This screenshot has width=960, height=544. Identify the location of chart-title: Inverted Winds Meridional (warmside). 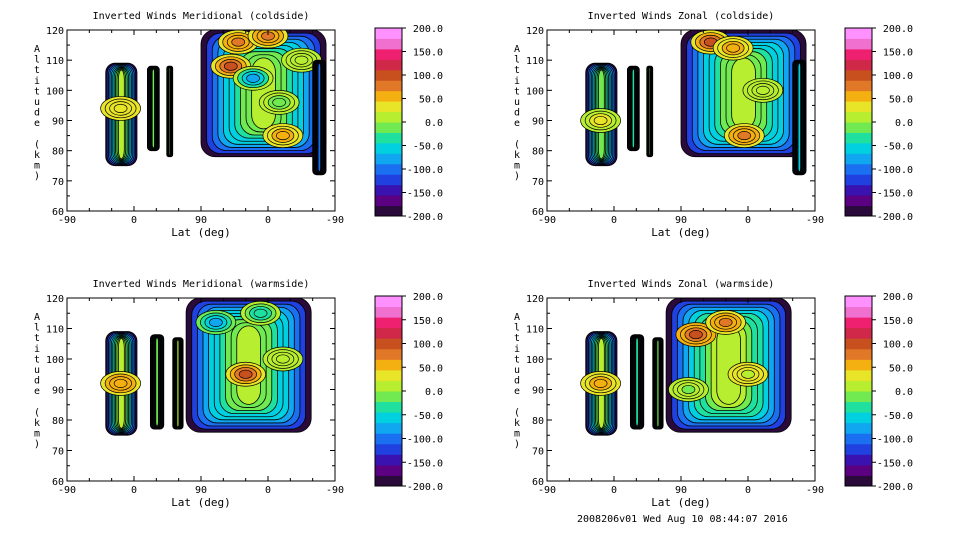
(201, 284).